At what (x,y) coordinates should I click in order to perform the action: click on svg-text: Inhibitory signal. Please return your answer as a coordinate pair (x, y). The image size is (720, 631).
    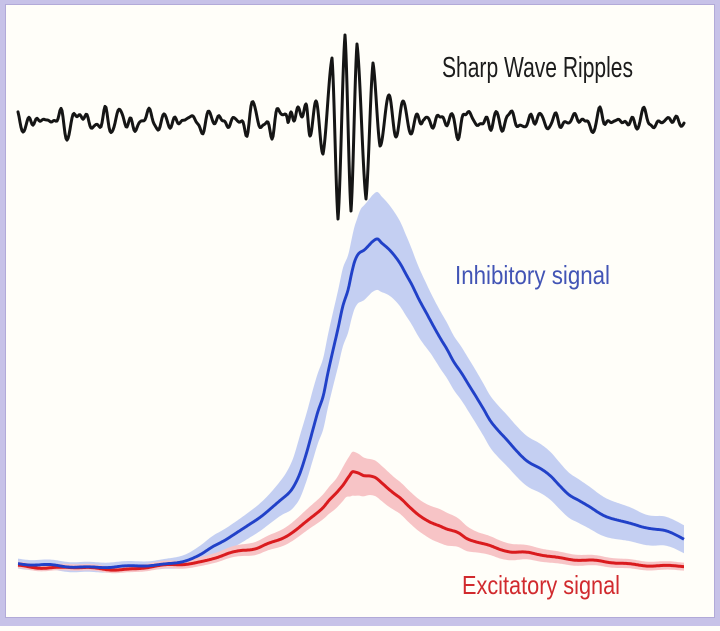
    Looking at the image, I should click on (532, 275).